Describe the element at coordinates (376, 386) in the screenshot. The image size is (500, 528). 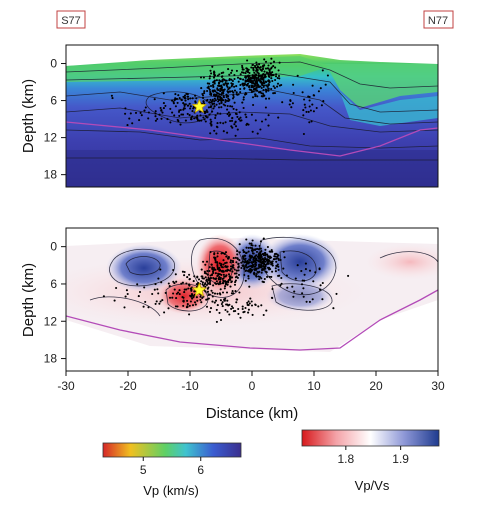
I see `x-tick-label: 20` at that location.